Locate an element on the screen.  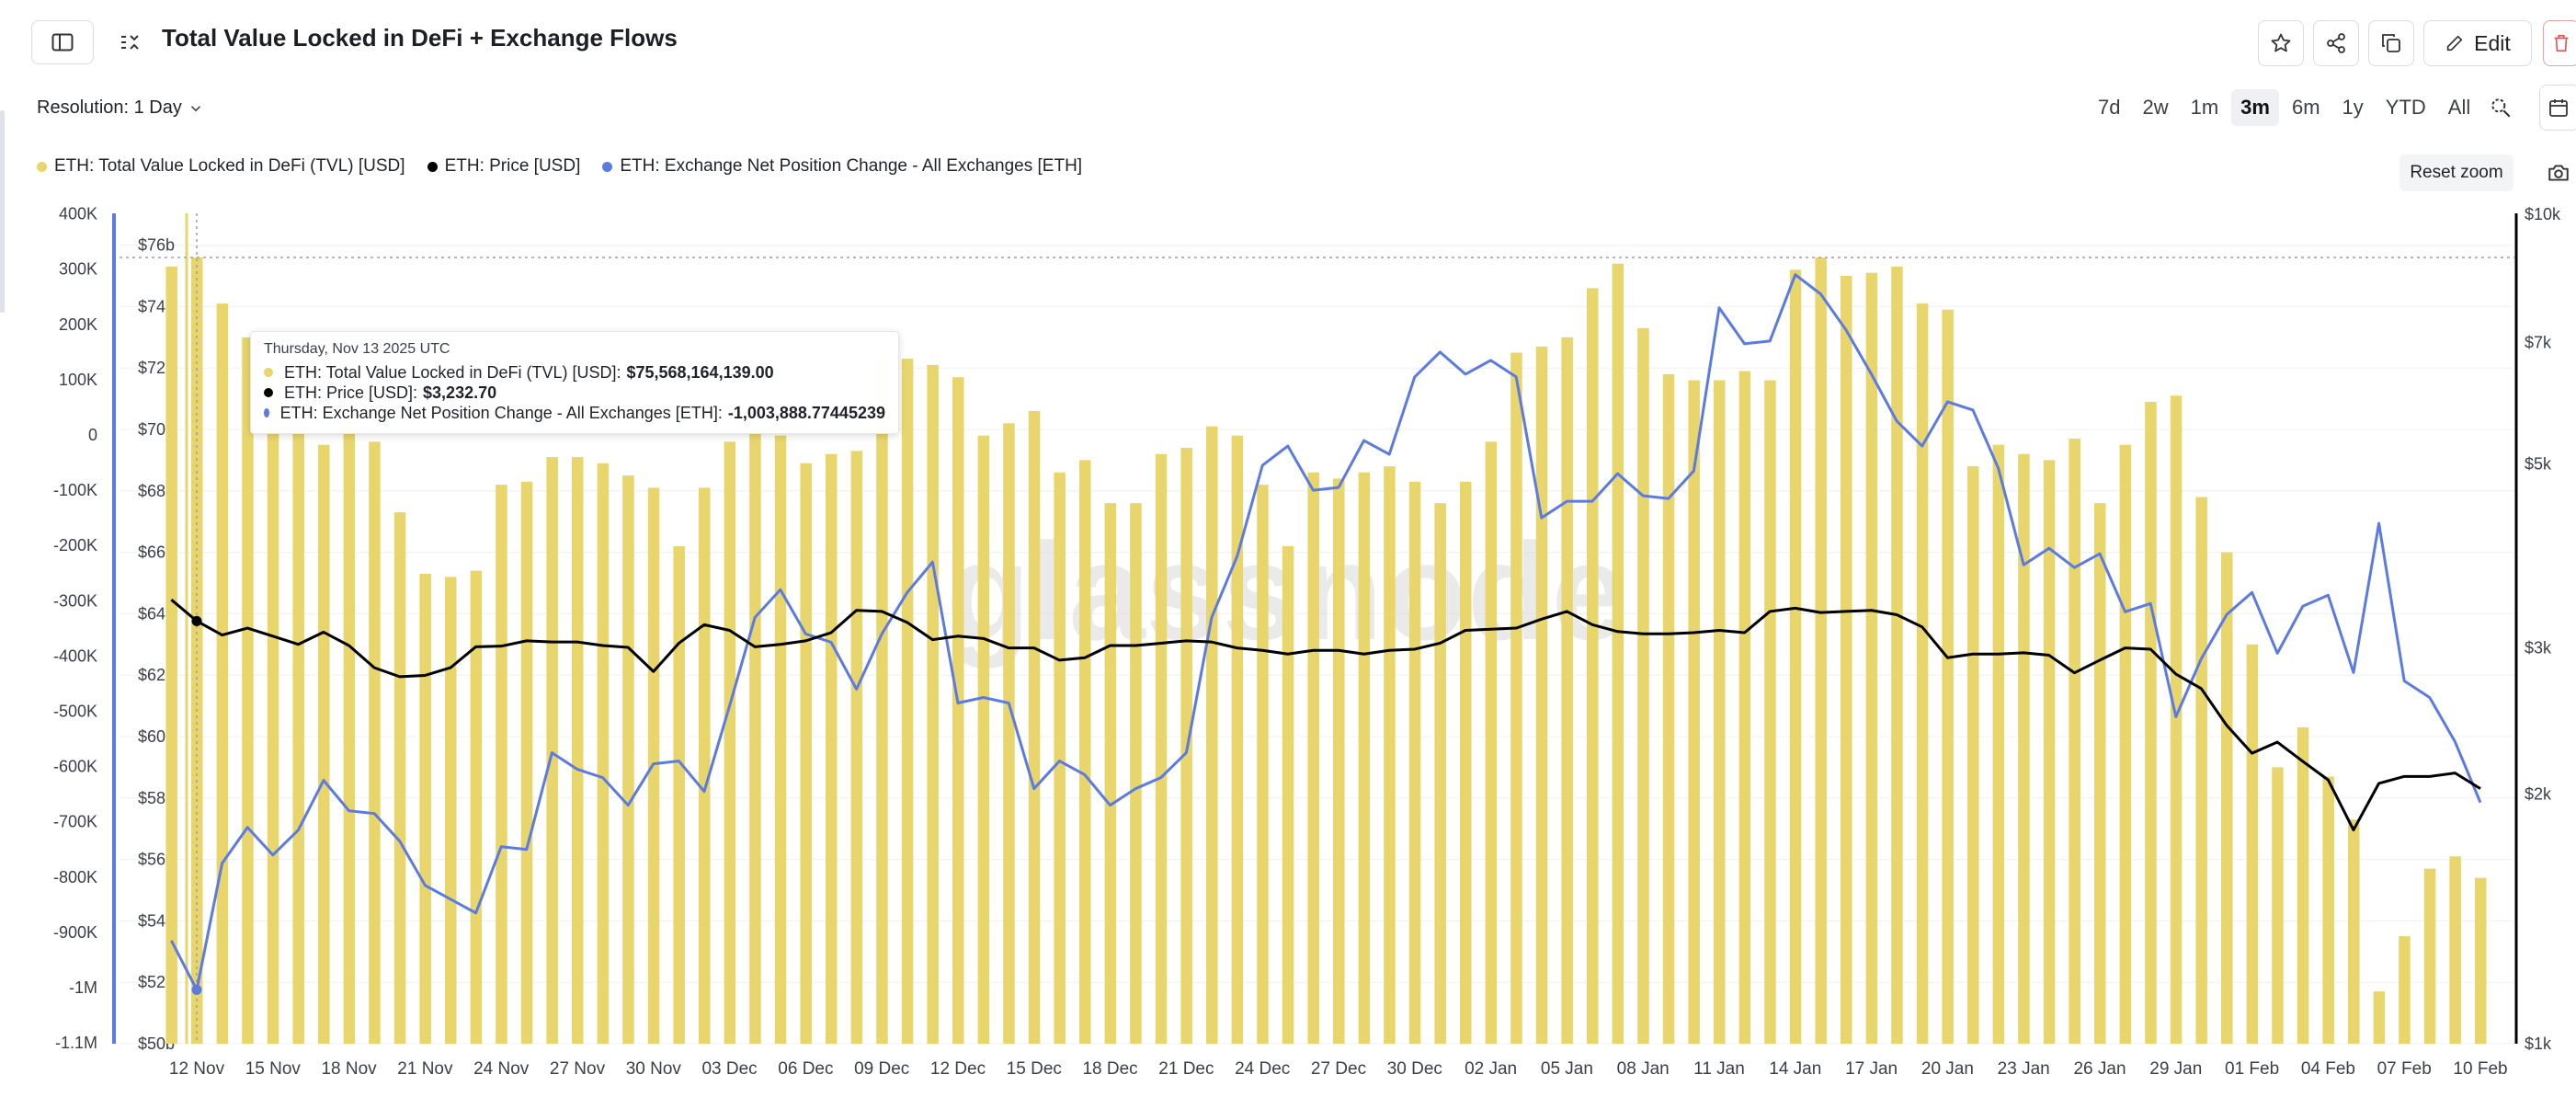
range-1m: 1m is located at coordinates (2204, 108).